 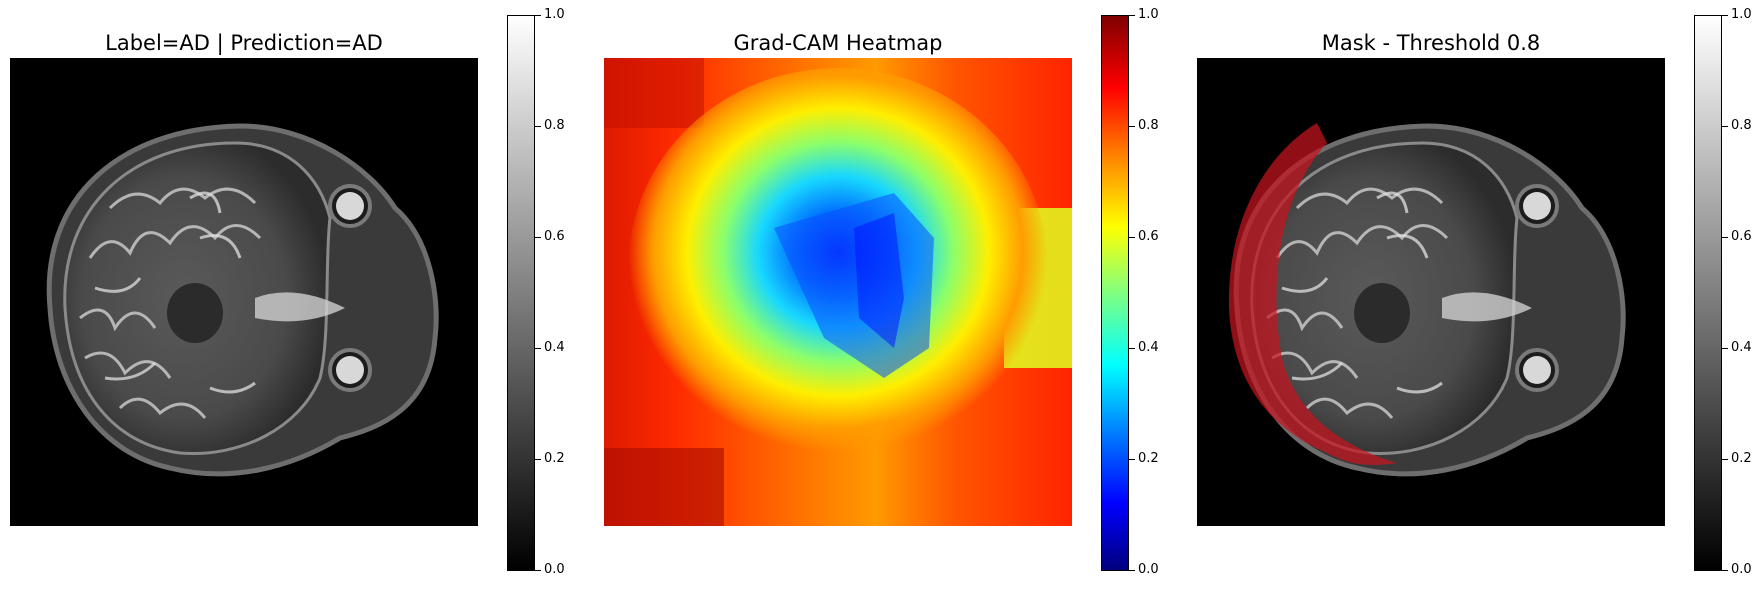 What do you see at coordinates (244, 43) in the screenshot?
I see `panel-1-title: Label=AD | Prediction=AD` at bounding box center [244, 43].